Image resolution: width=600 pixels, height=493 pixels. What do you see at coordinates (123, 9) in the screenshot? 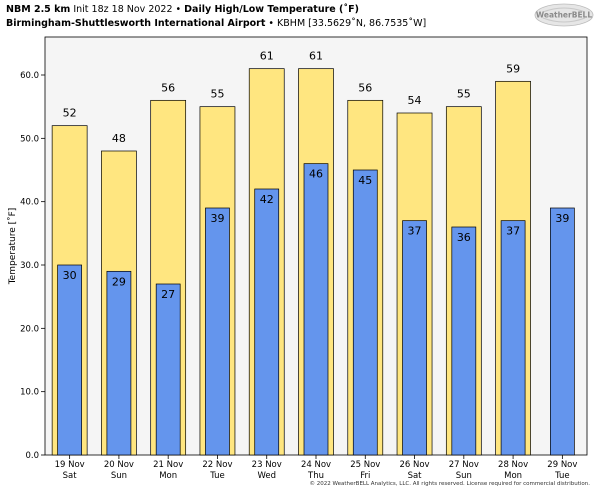
I see `init-time: Init 18z 18 Nov 2022` at bounding box center [123, 9].